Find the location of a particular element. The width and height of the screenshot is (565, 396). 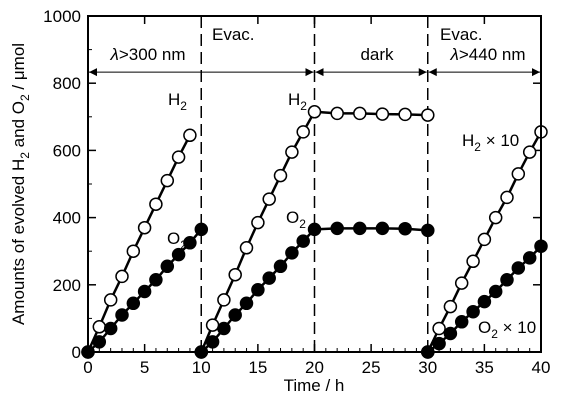

x-tick-label: 20 is located at coordinates (314, 367).